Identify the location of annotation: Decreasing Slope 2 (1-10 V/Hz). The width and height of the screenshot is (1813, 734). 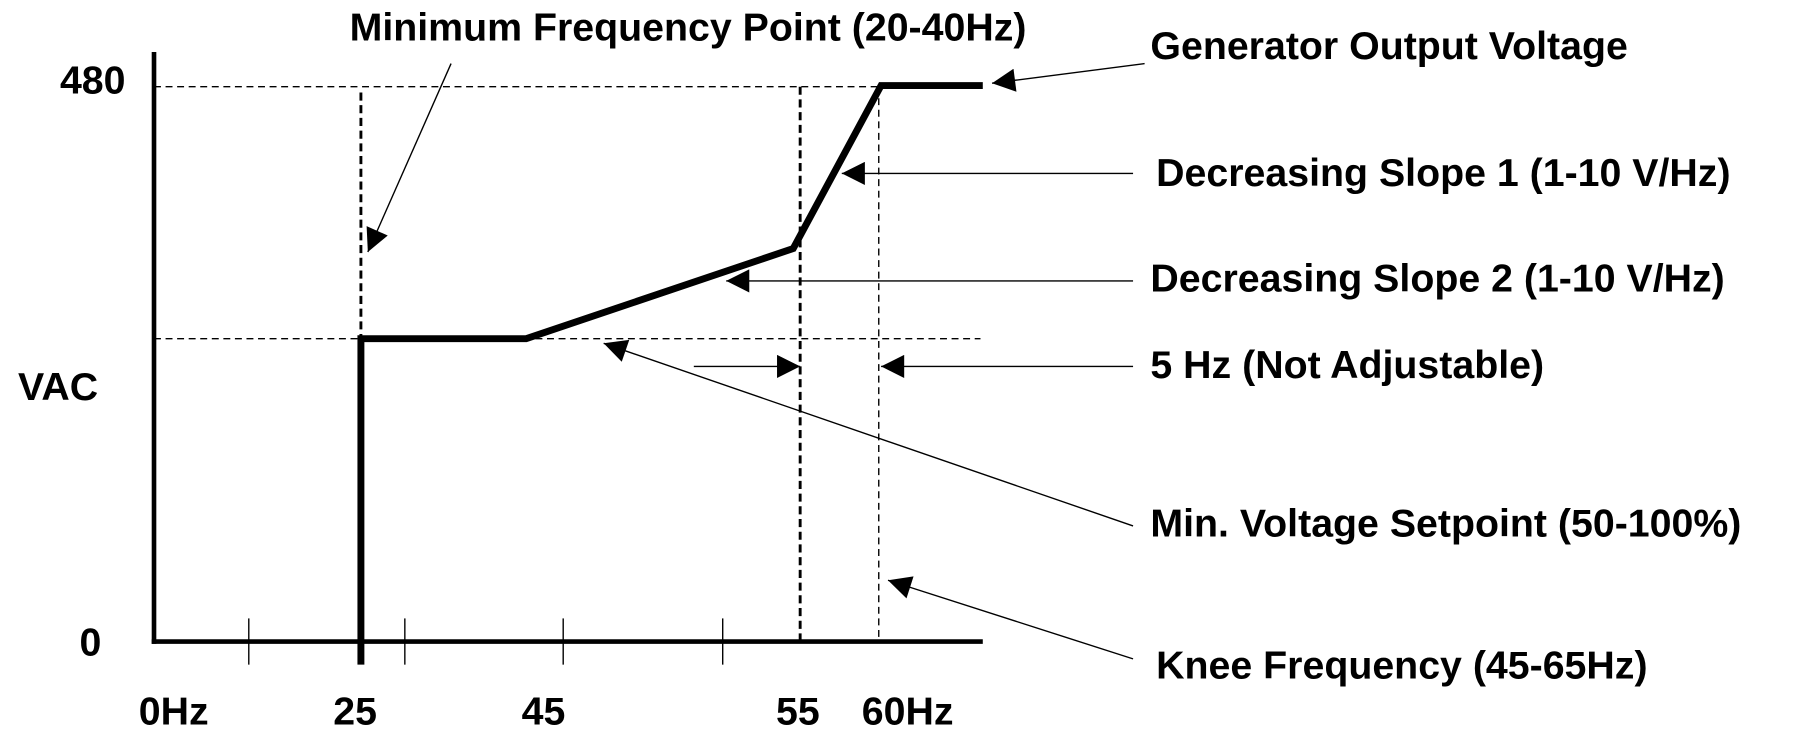
(1437, 278).